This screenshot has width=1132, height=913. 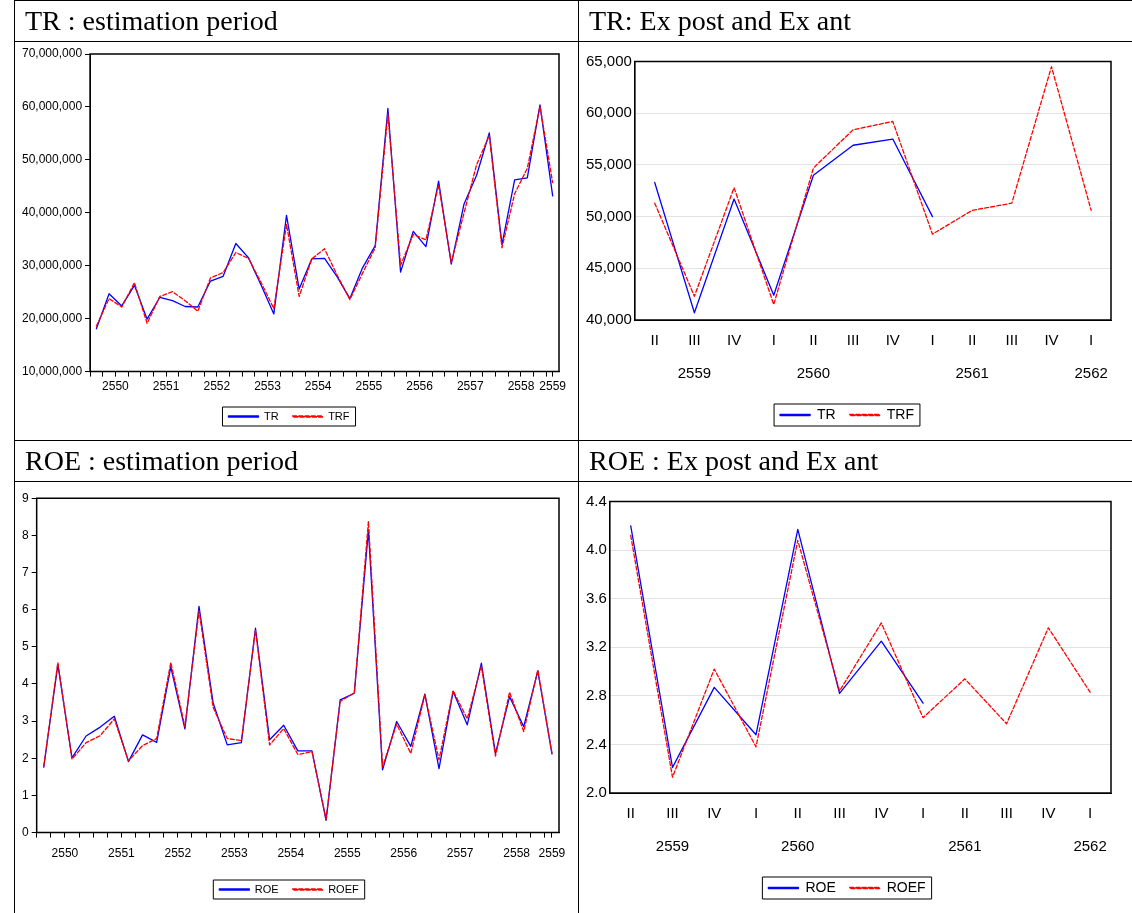 What do you see at coordinates (25, 497) in the screenshot?
I see `y-tick-label: 9` at bounding box center [25, 497].